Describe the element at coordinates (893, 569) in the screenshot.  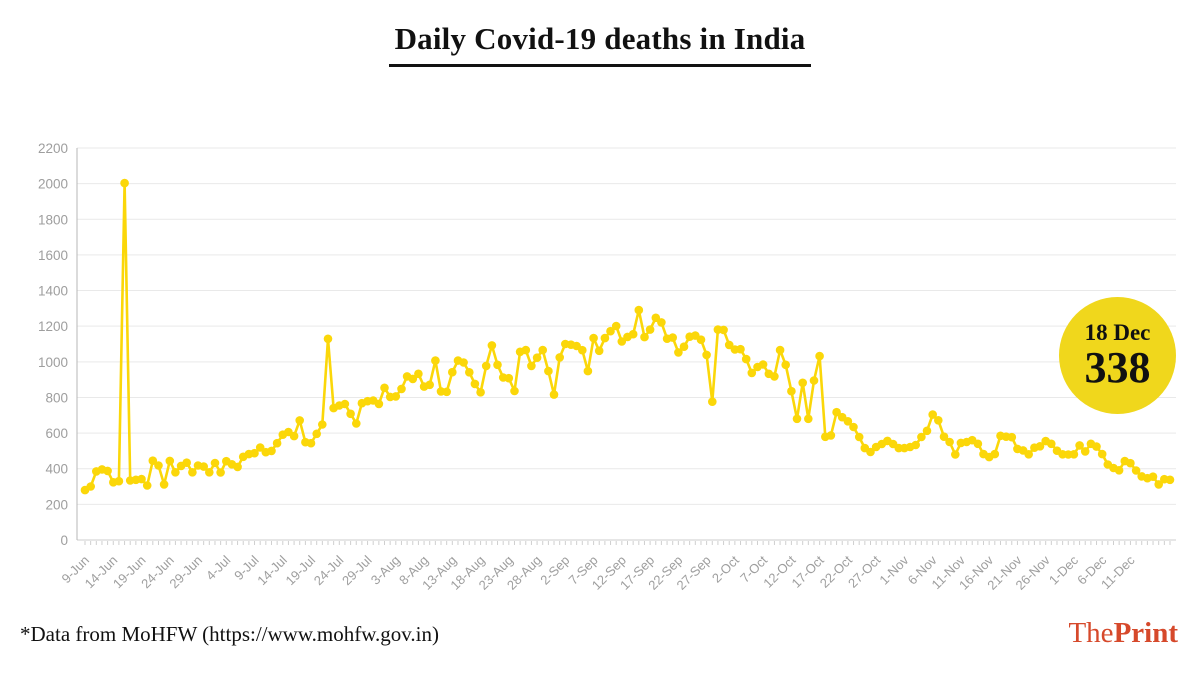
I see `x-tick-label: 1-Nov` at that location.